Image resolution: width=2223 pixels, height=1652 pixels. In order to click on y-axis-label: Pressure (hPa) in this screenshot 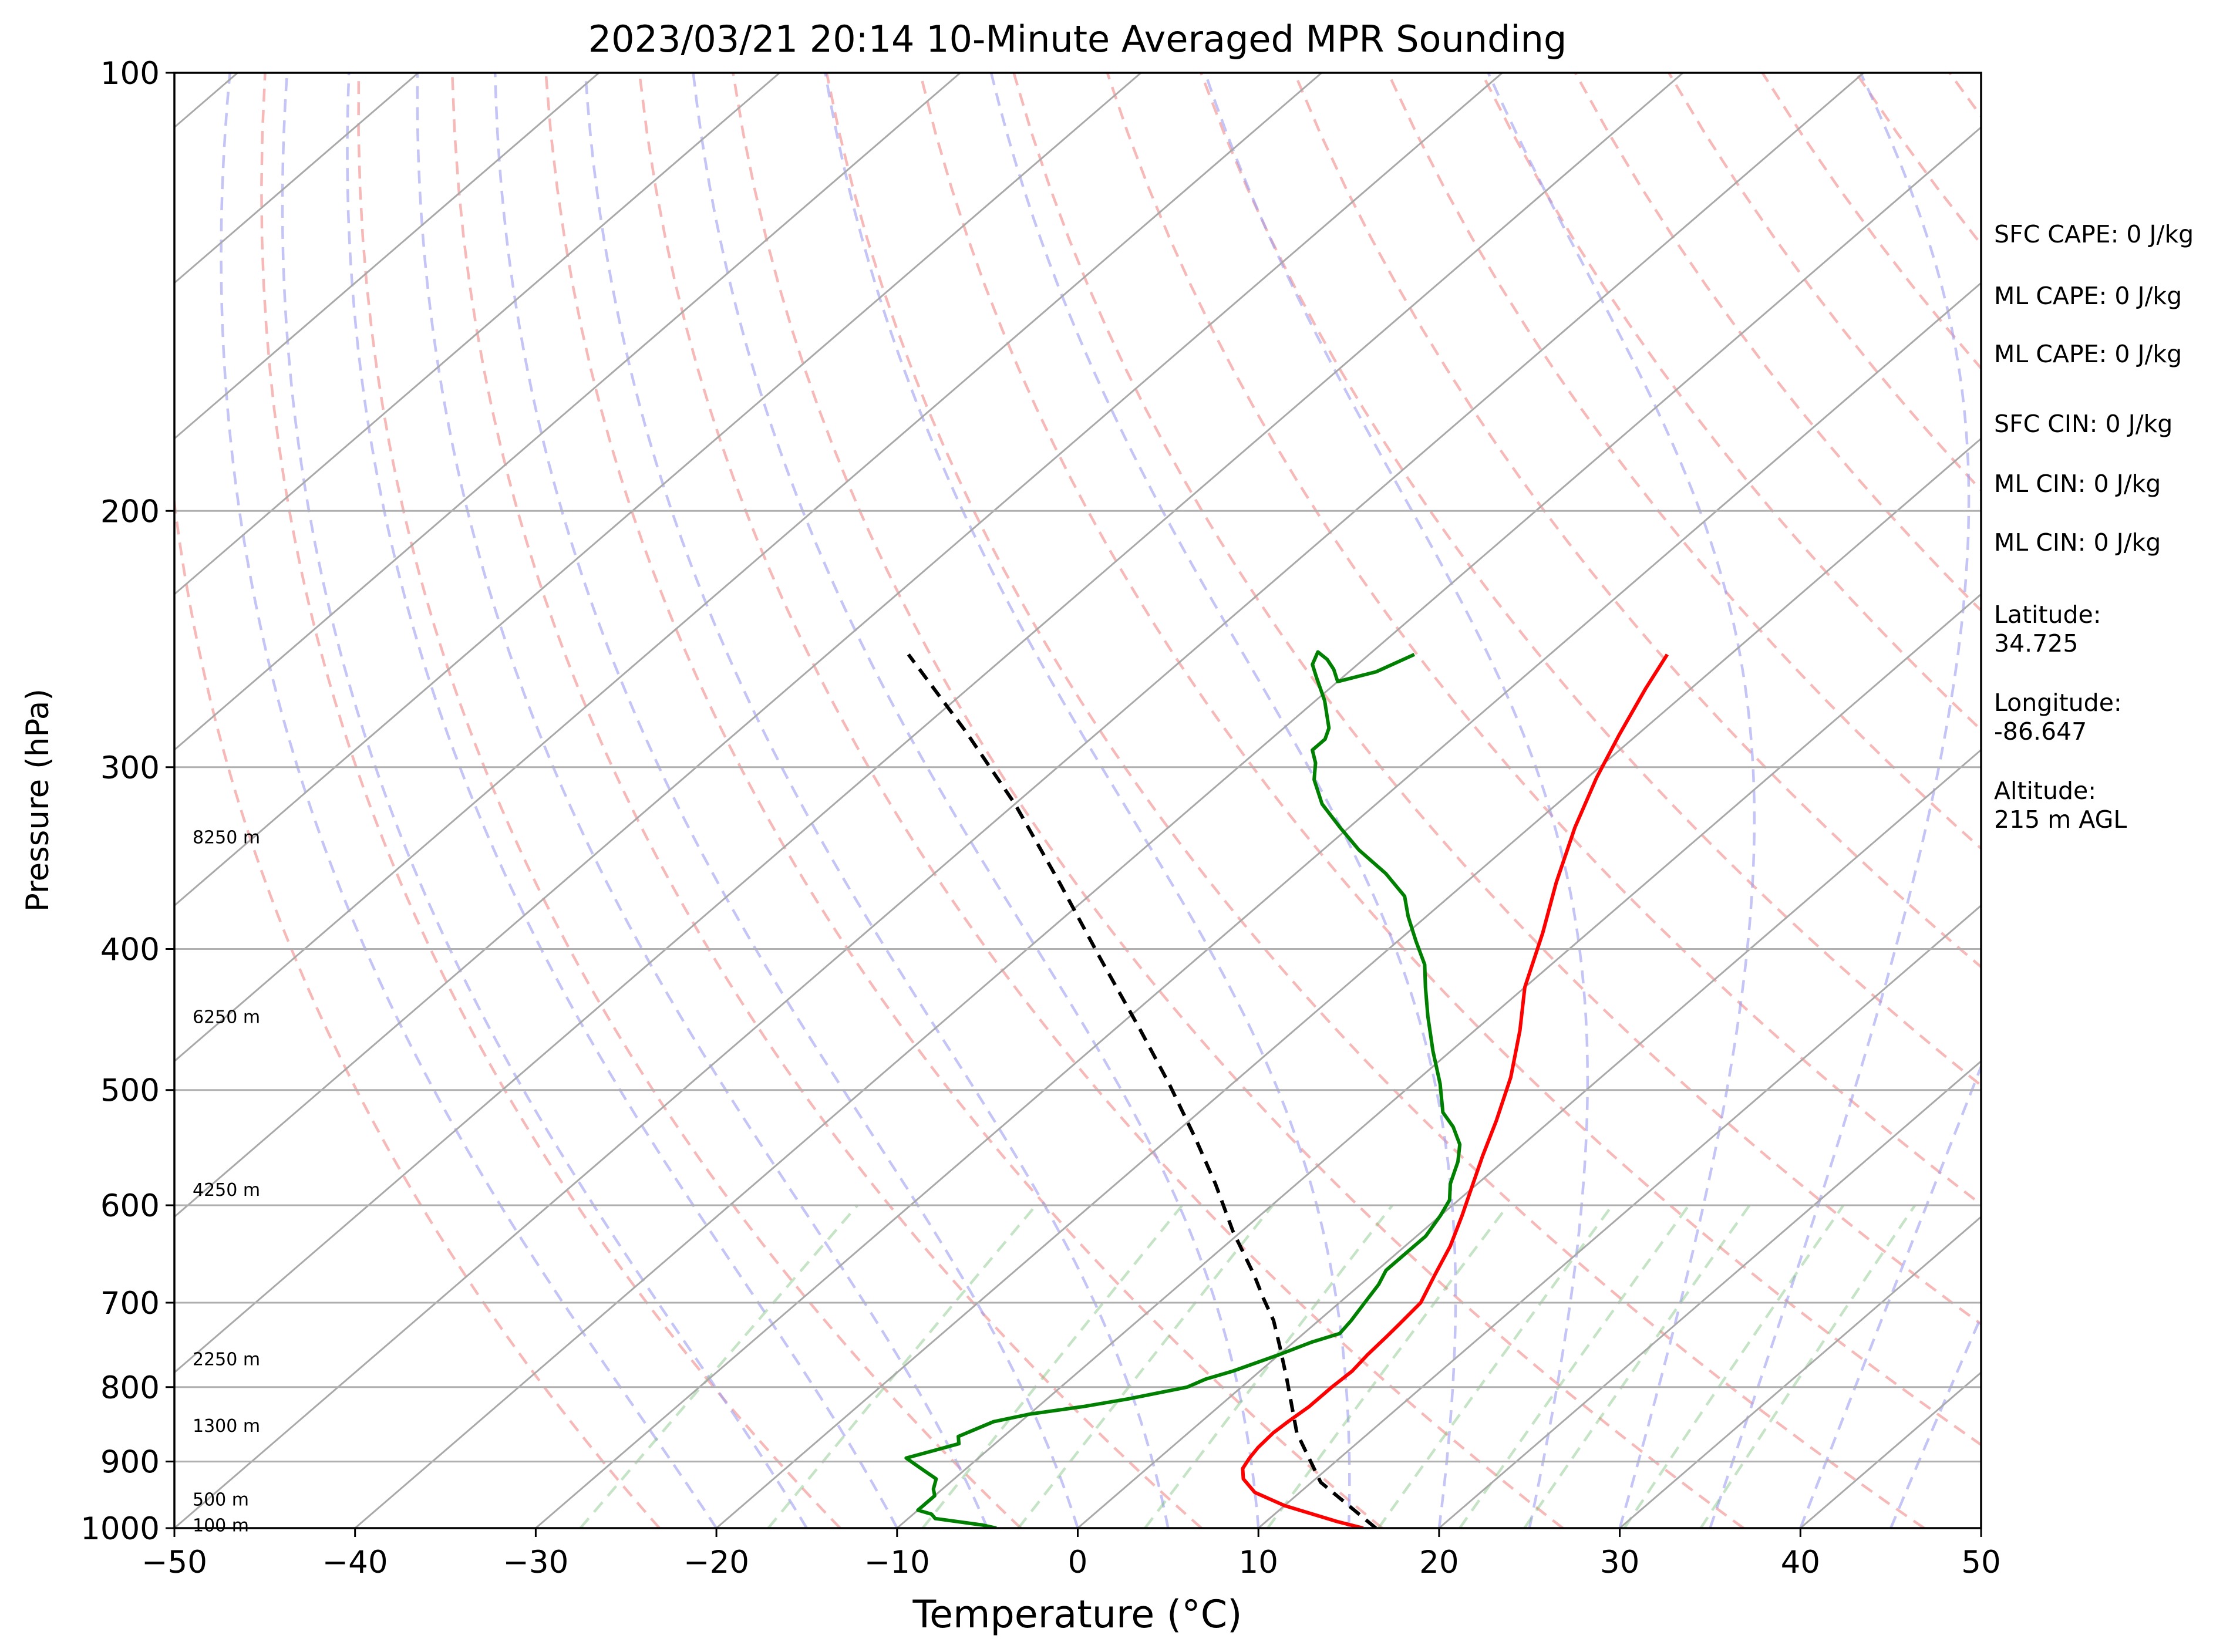, I will do `click(38, 800)`.